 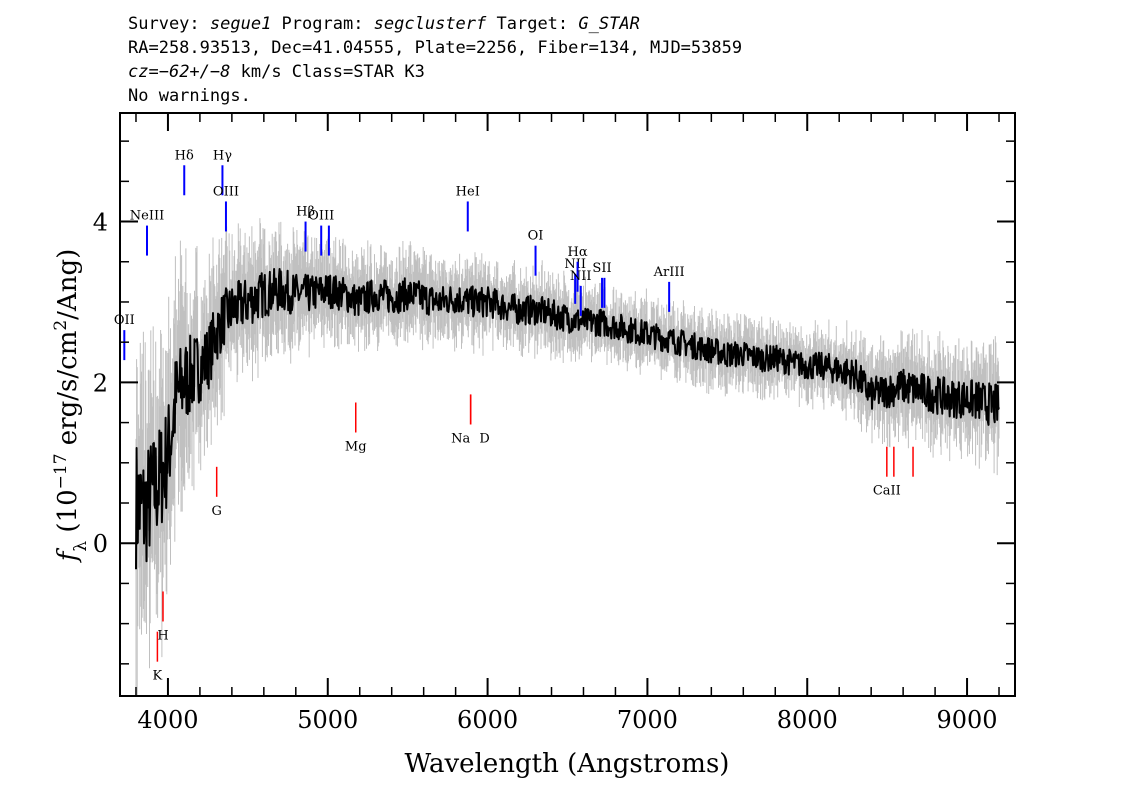 I want to click on absorption-line-label: K, so click(x=158, y=676).